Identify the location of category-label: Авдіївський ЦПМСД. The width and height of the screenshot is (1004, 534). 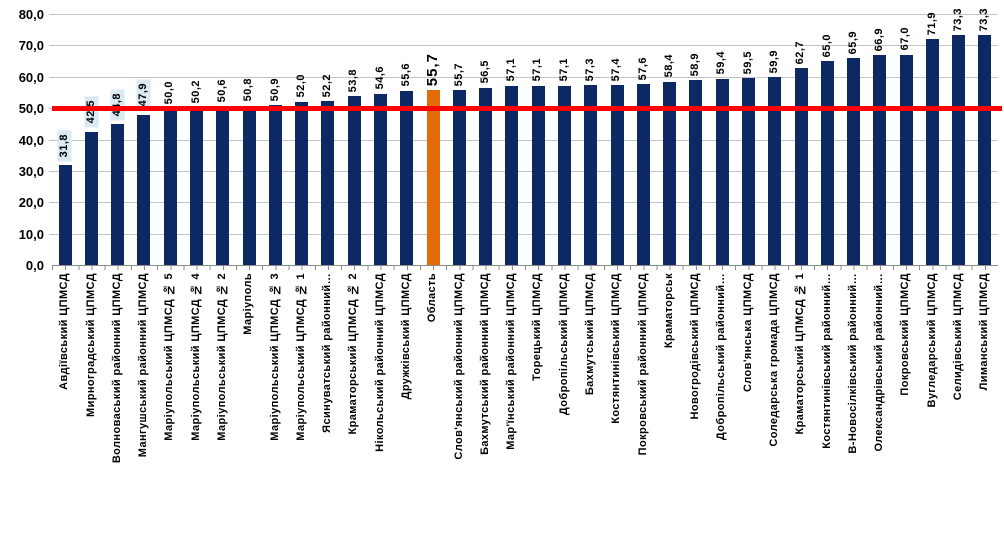
(64, 331).